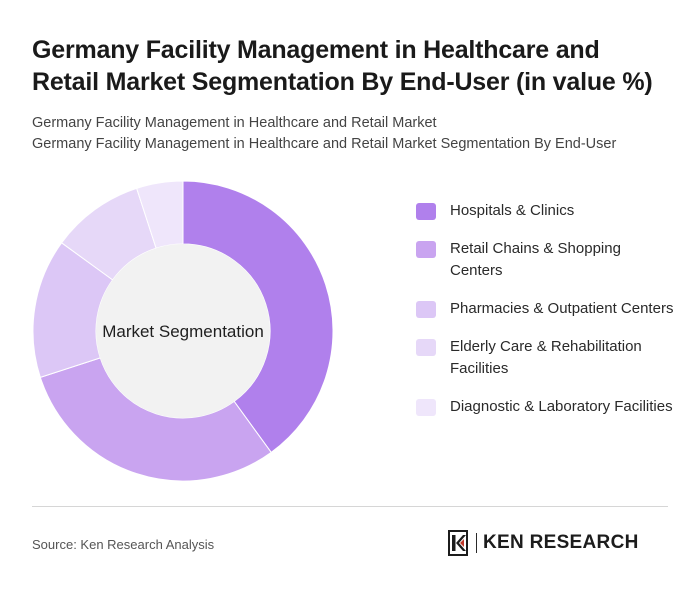 This screenshot has width=700, height=591. Describe the element at coordinates (562, 308) in the screenshot. I see `legend-label: Pharmacies & Outpatient Centers` at that location.